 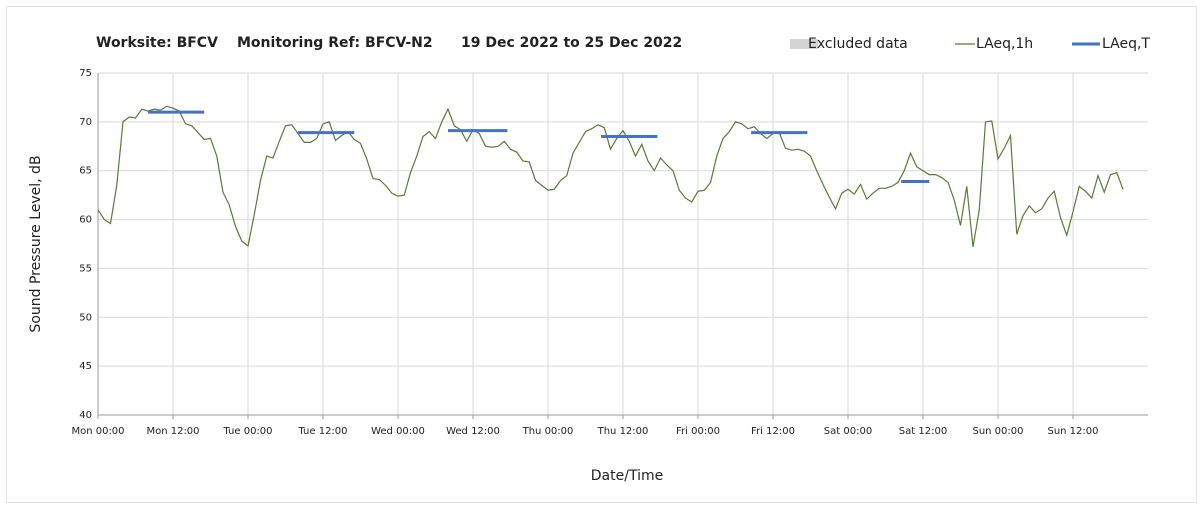 I want to click on y-tick-label: 60, so click(x=85, y=220).